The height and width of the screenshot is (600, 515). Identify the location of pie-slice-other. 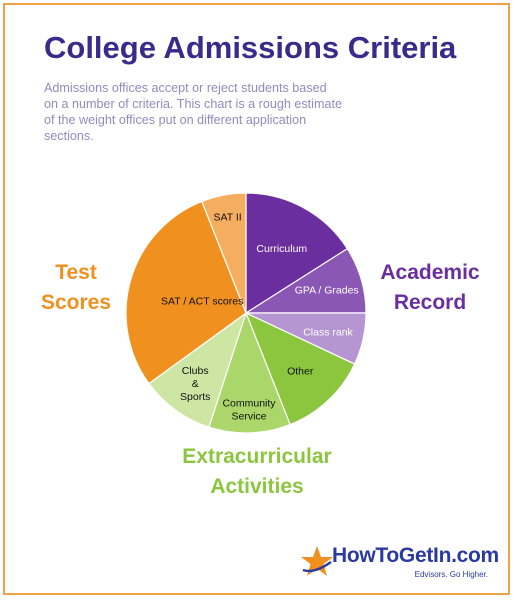
(300, 368).